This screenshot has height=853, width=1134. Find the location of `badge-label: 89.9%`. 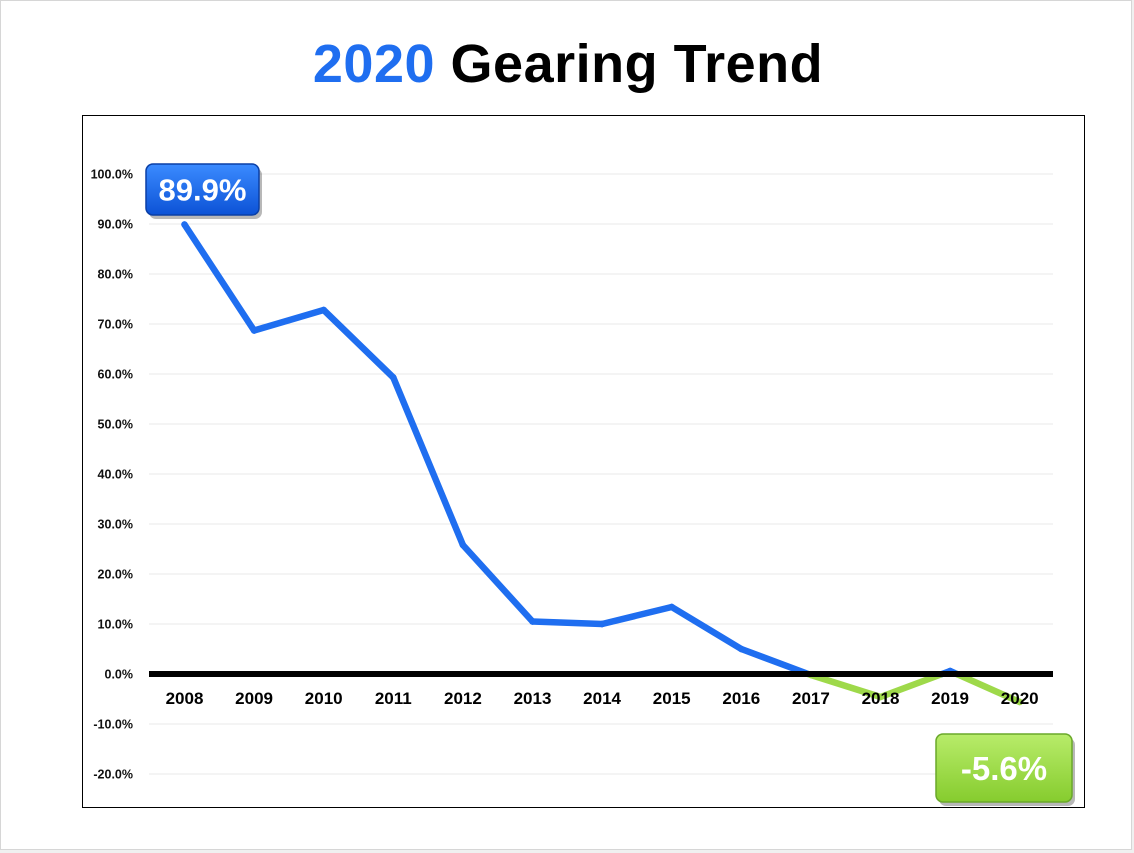

badge-label: 89.9% is located at coordinates (203, 190).